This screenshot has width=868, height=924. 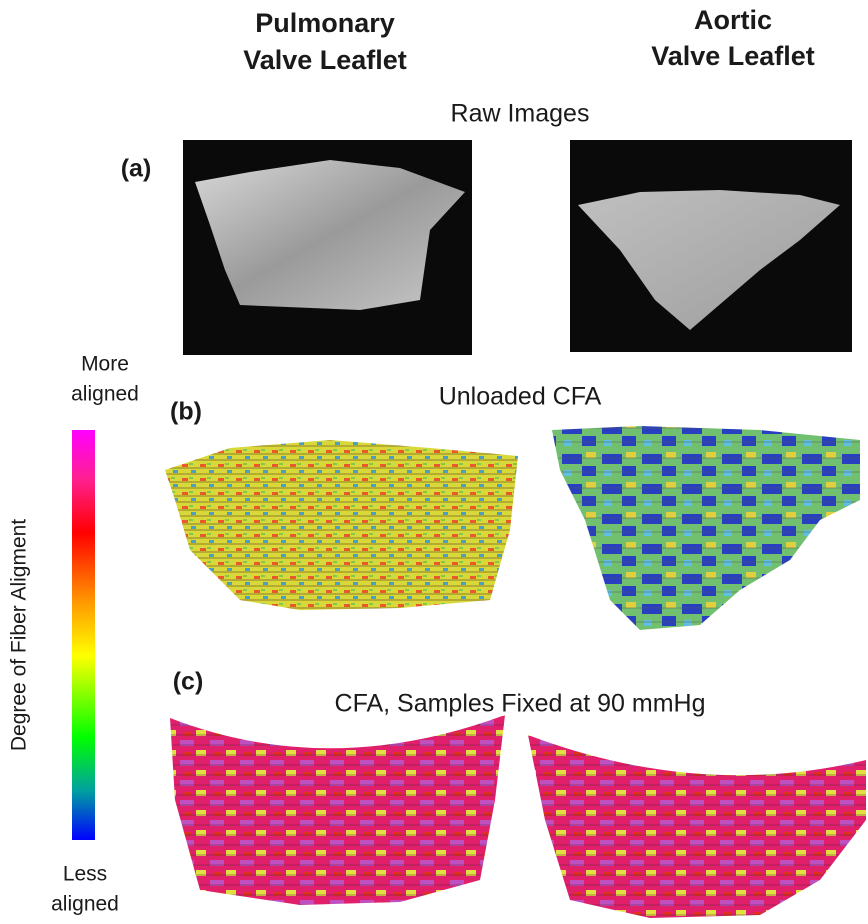 What do you see at coordinates (520, 704) in the screenshot?
I see `panel-title: CFA, Samples Fixed at 90 mmHg` at bounding box center [520, 704].